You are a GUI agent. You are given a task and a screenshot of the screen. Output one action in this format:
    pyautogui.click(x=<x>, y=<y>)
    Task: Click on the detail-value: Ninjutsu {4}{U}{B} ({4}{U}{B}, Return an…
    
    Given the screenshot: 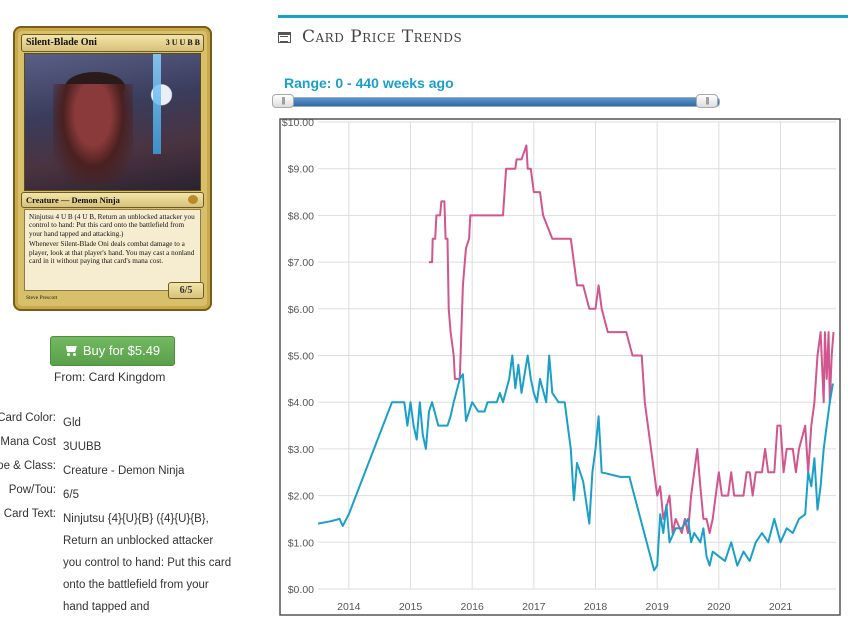 What is the action you would take?
    pyautogui.click(x=147, y=563)
    